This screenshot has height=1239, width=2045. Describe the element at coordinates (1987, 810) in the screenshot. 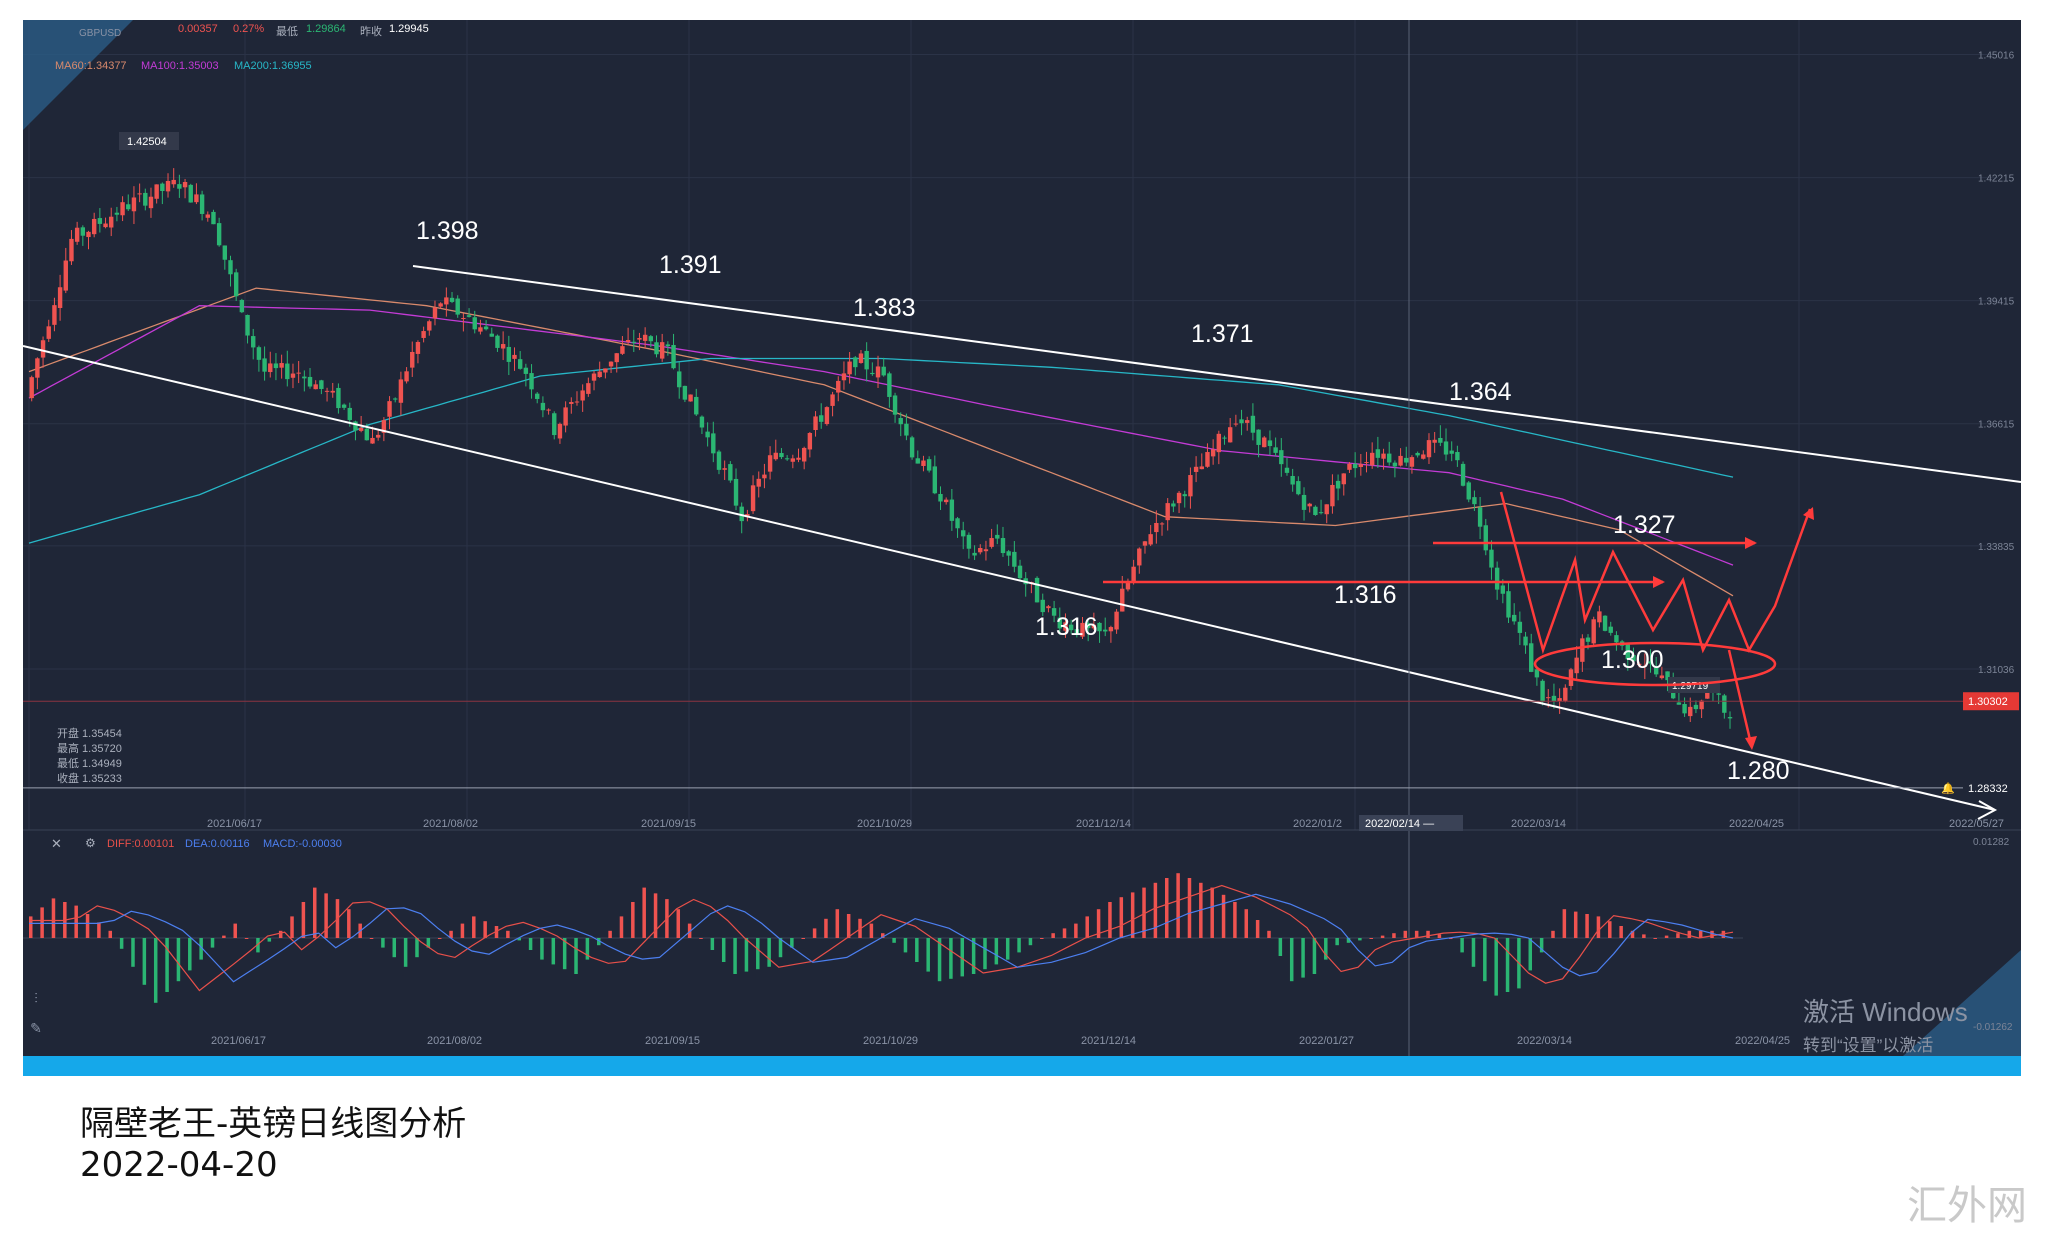

I see `channel-arrow-head` at that location.